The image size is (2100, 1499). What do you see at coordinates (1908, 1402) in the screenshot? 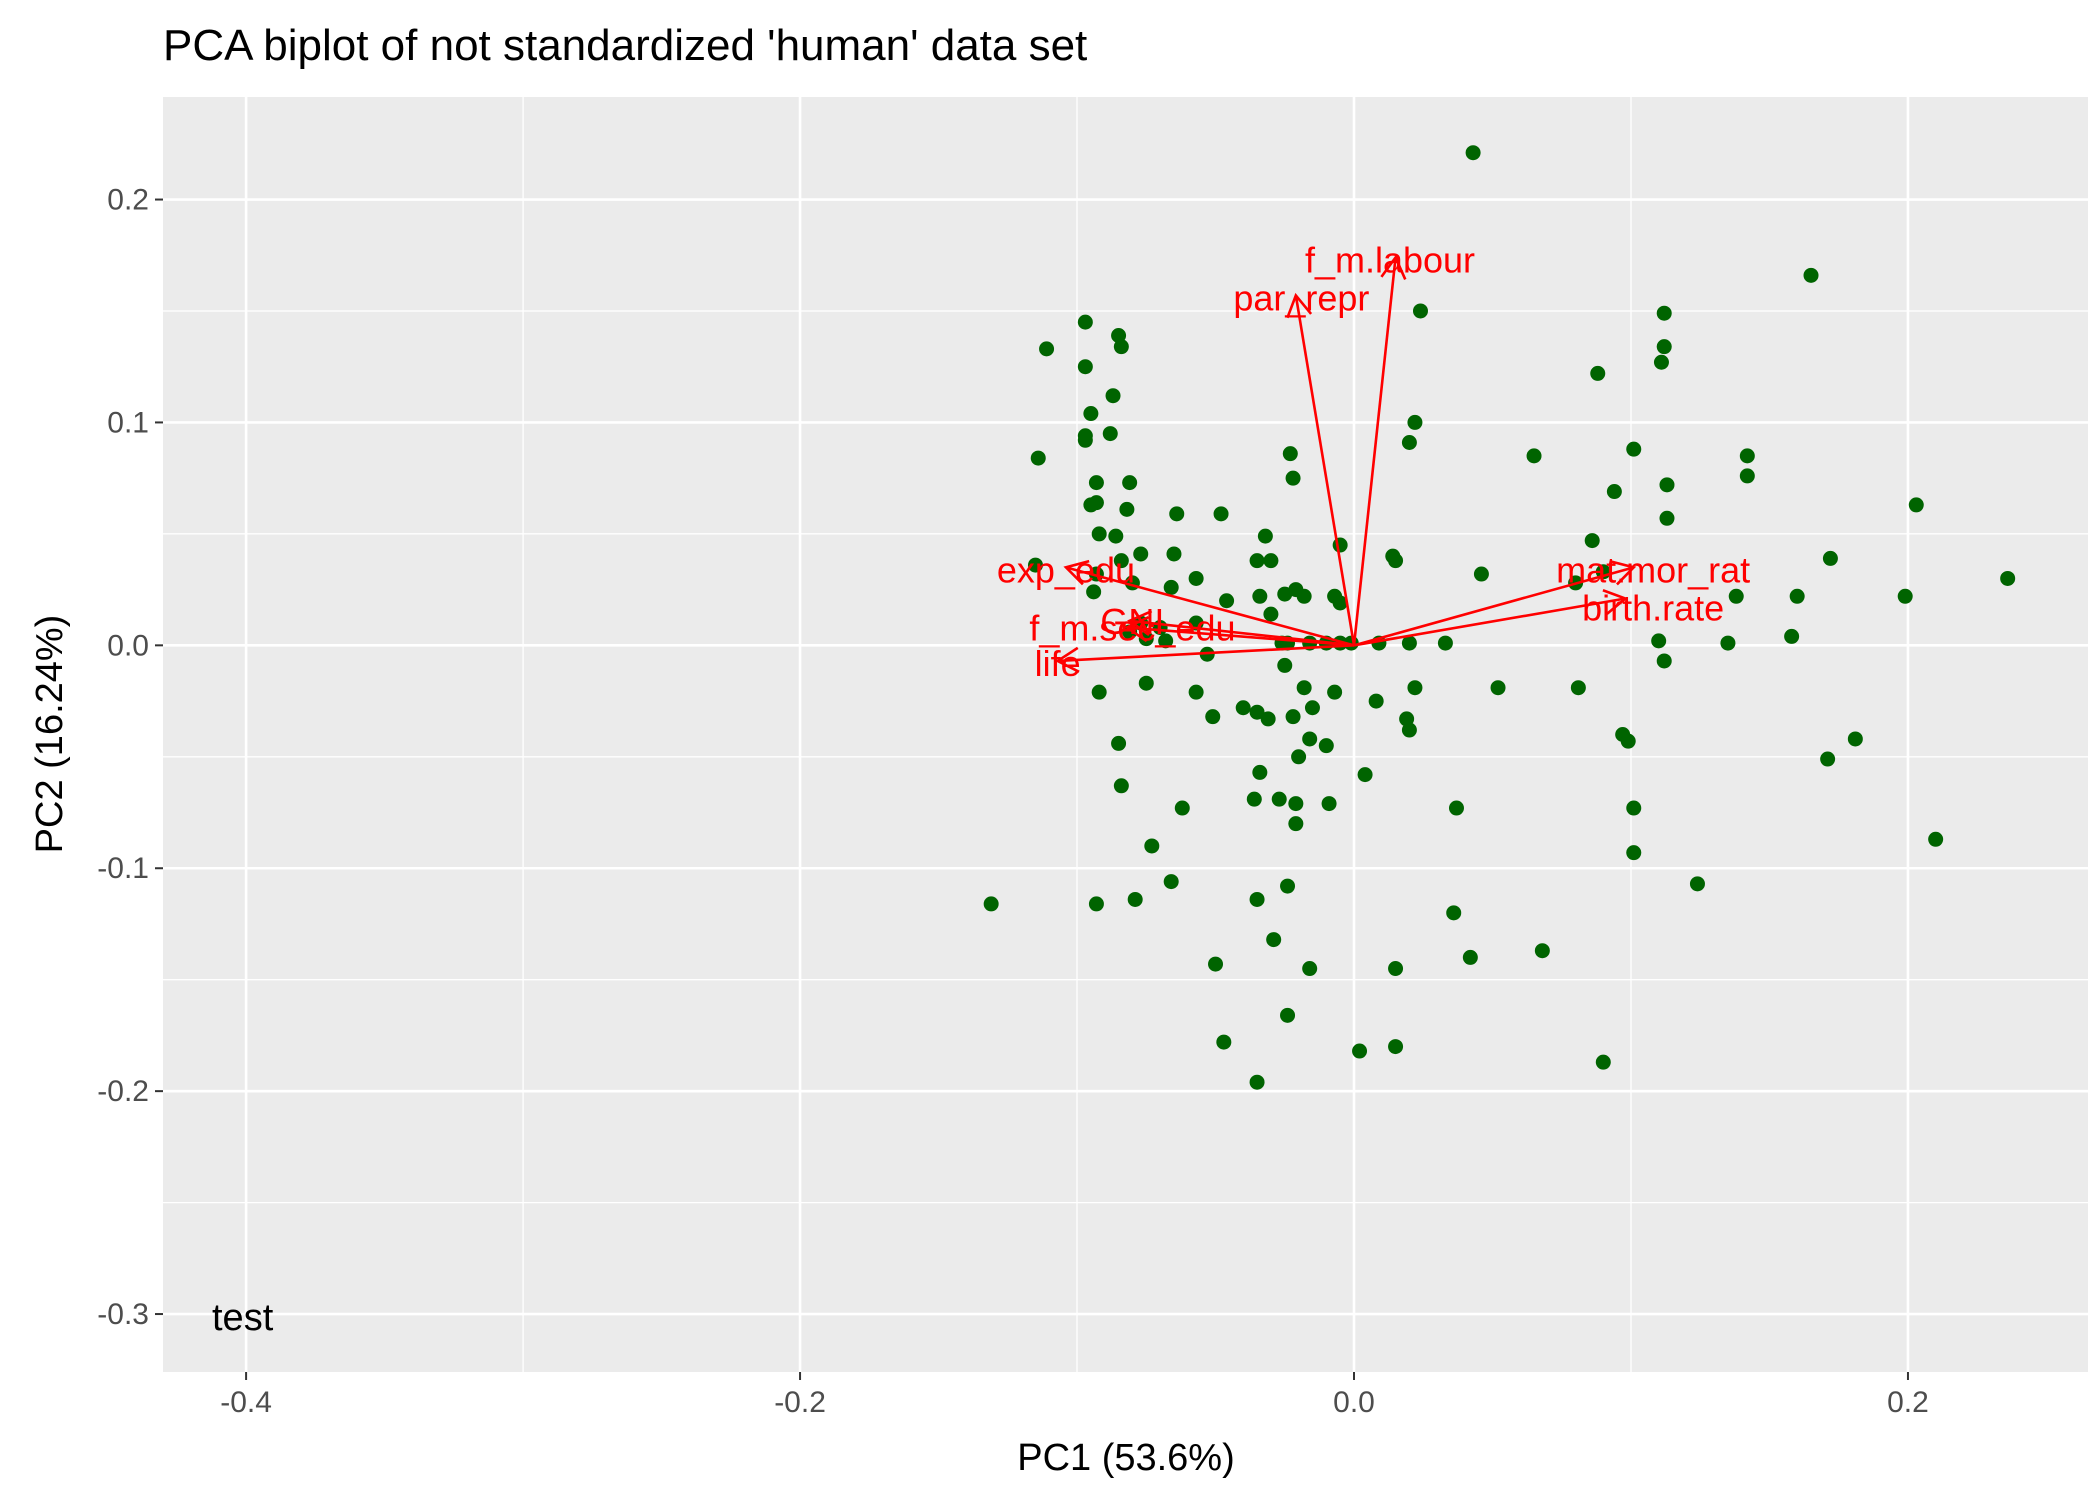
I see `x-tick-label: 0.2` at bounding box center [1908, 1402].